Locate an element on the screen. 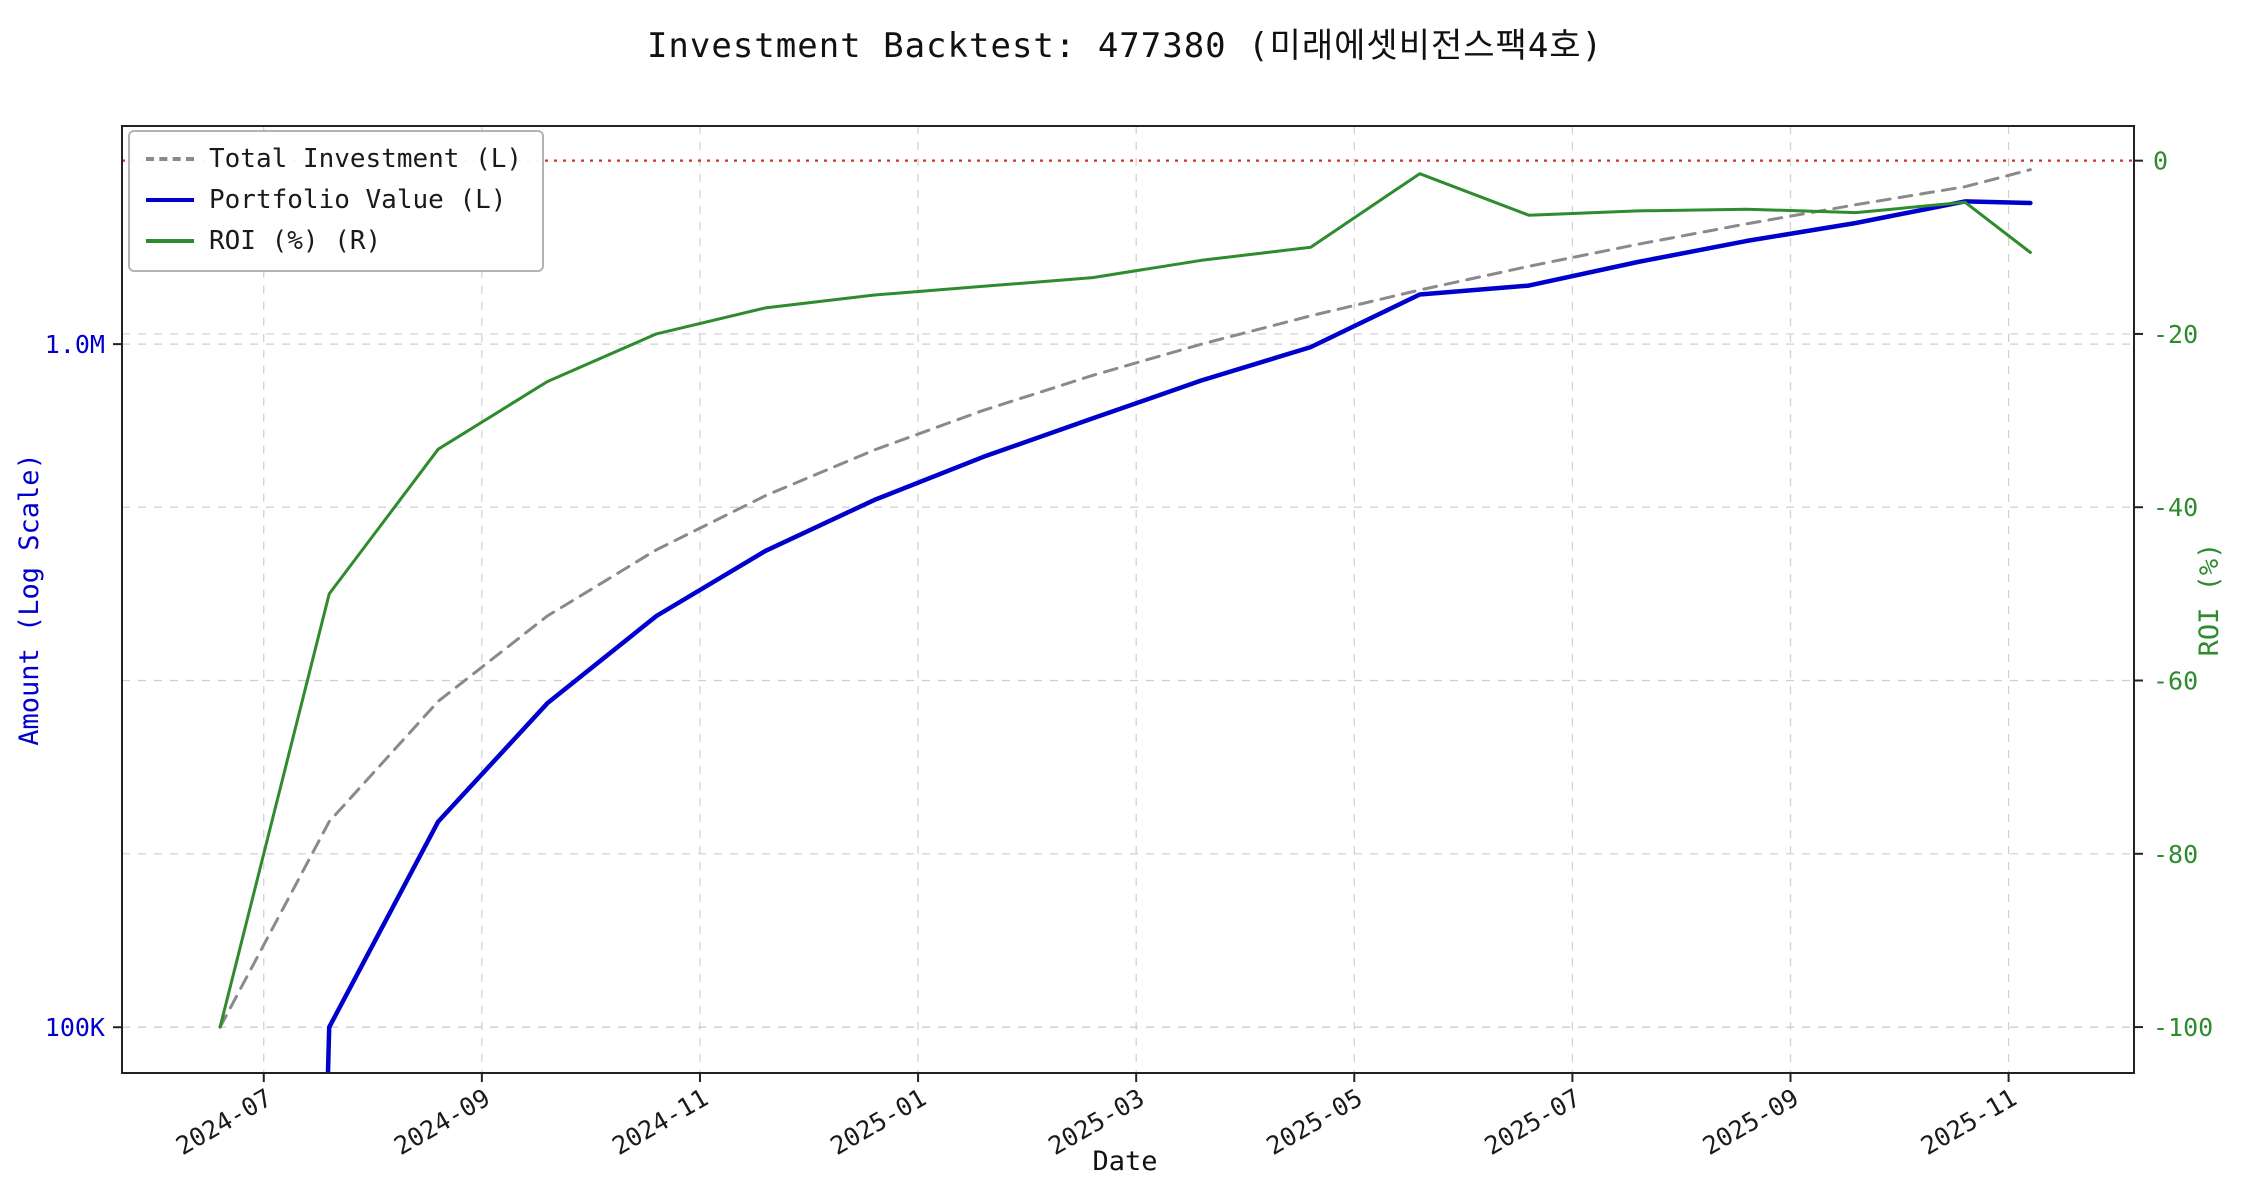 The height and width of the screenshot is (1200, 2250). right-tick-label: -20 is located at coordinates (2175, 334).